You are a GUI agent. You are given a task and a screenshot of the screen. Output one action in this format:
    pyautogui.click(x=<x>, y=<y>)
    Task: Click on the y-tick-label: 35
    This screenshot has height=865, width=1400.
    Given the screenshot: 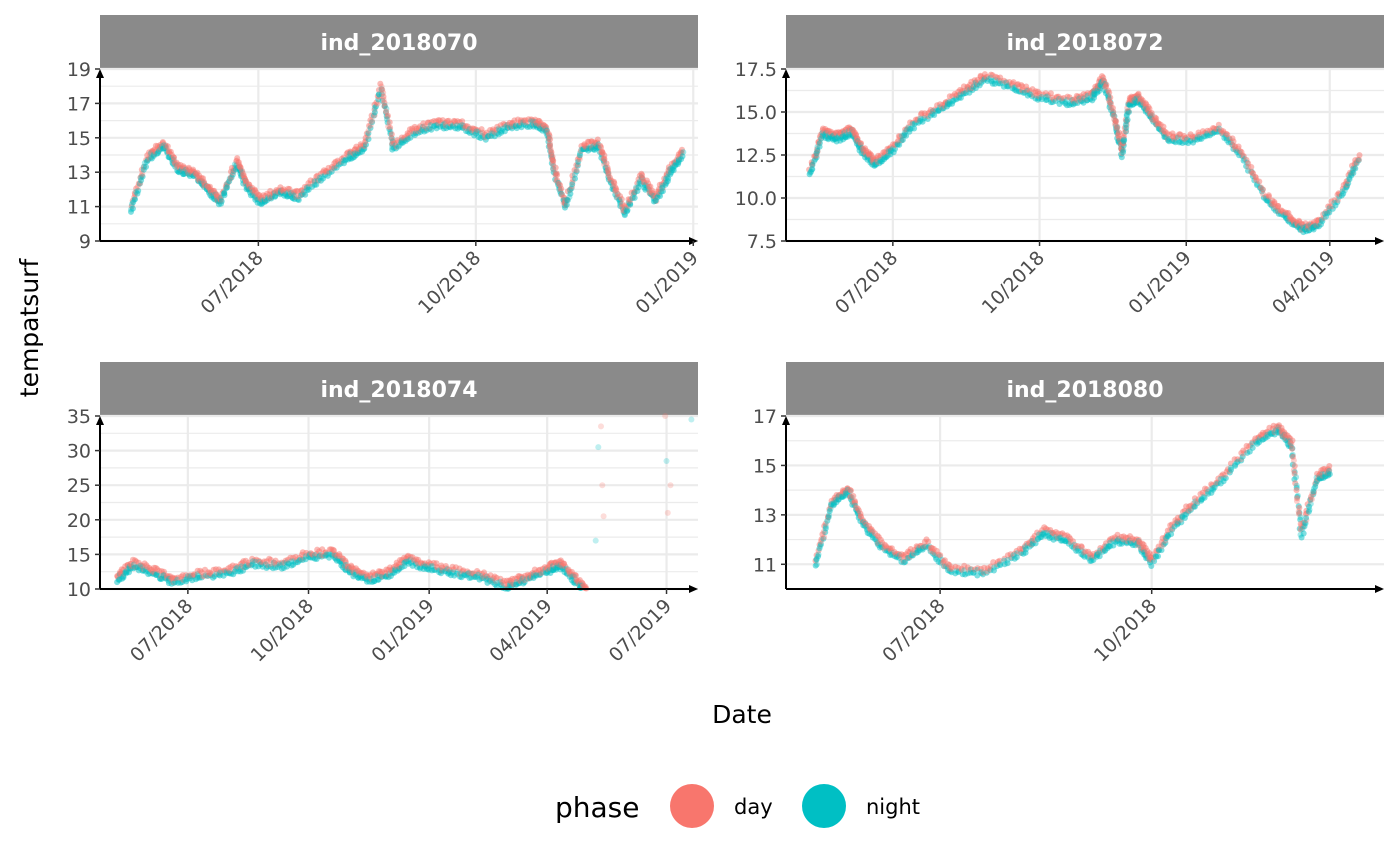 What is the action you would take?
    pyautogui.click(x=79, y=417)
    